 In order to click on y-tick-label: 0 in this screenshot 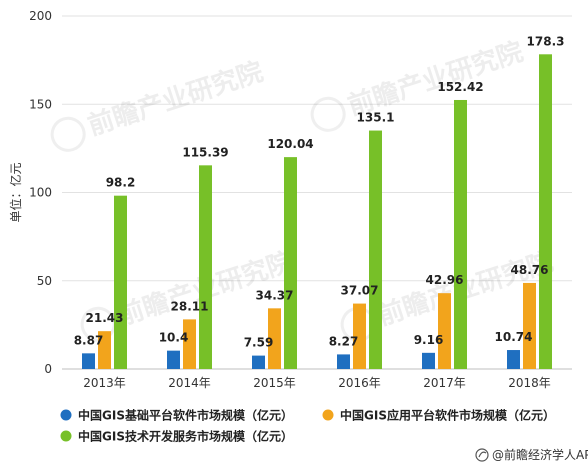, I will do `click(48, 369)`.